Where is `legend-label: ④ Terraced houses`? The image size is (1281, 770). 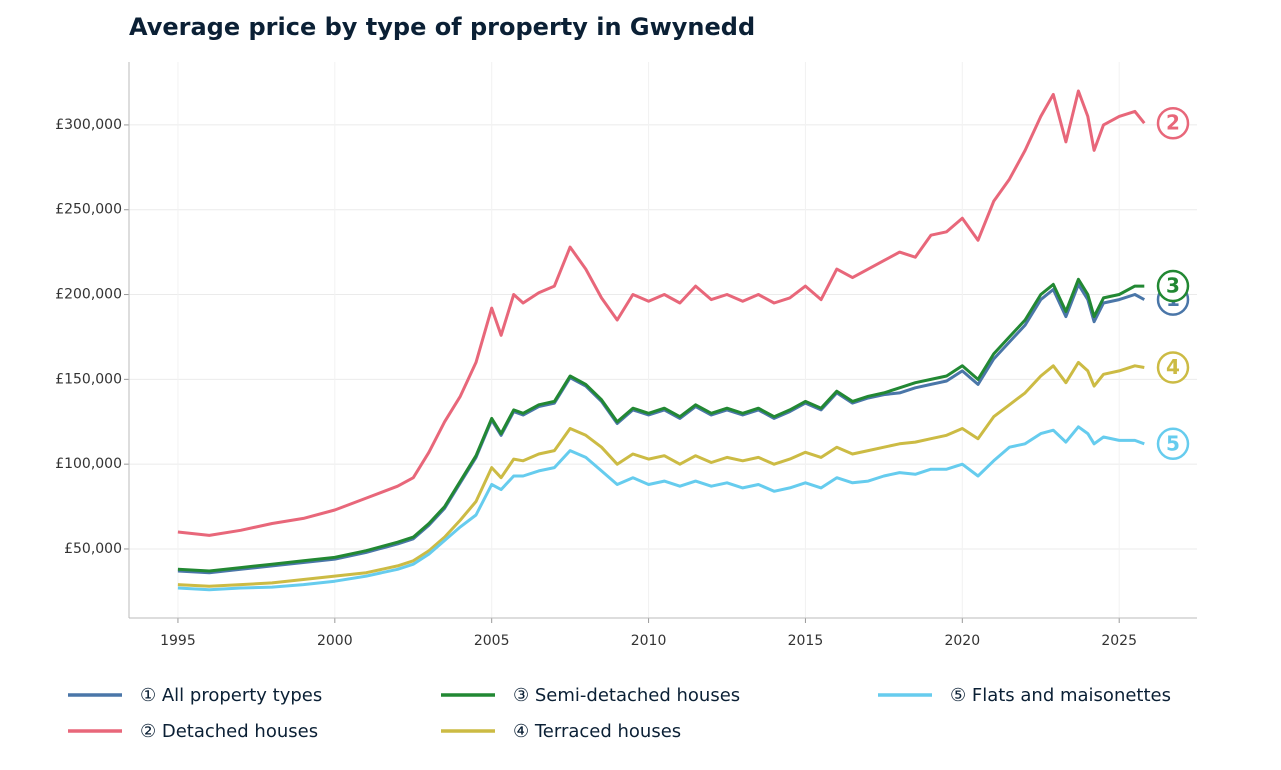
legend-label: ④ Terraced houses is located at coordinates (597, 731).